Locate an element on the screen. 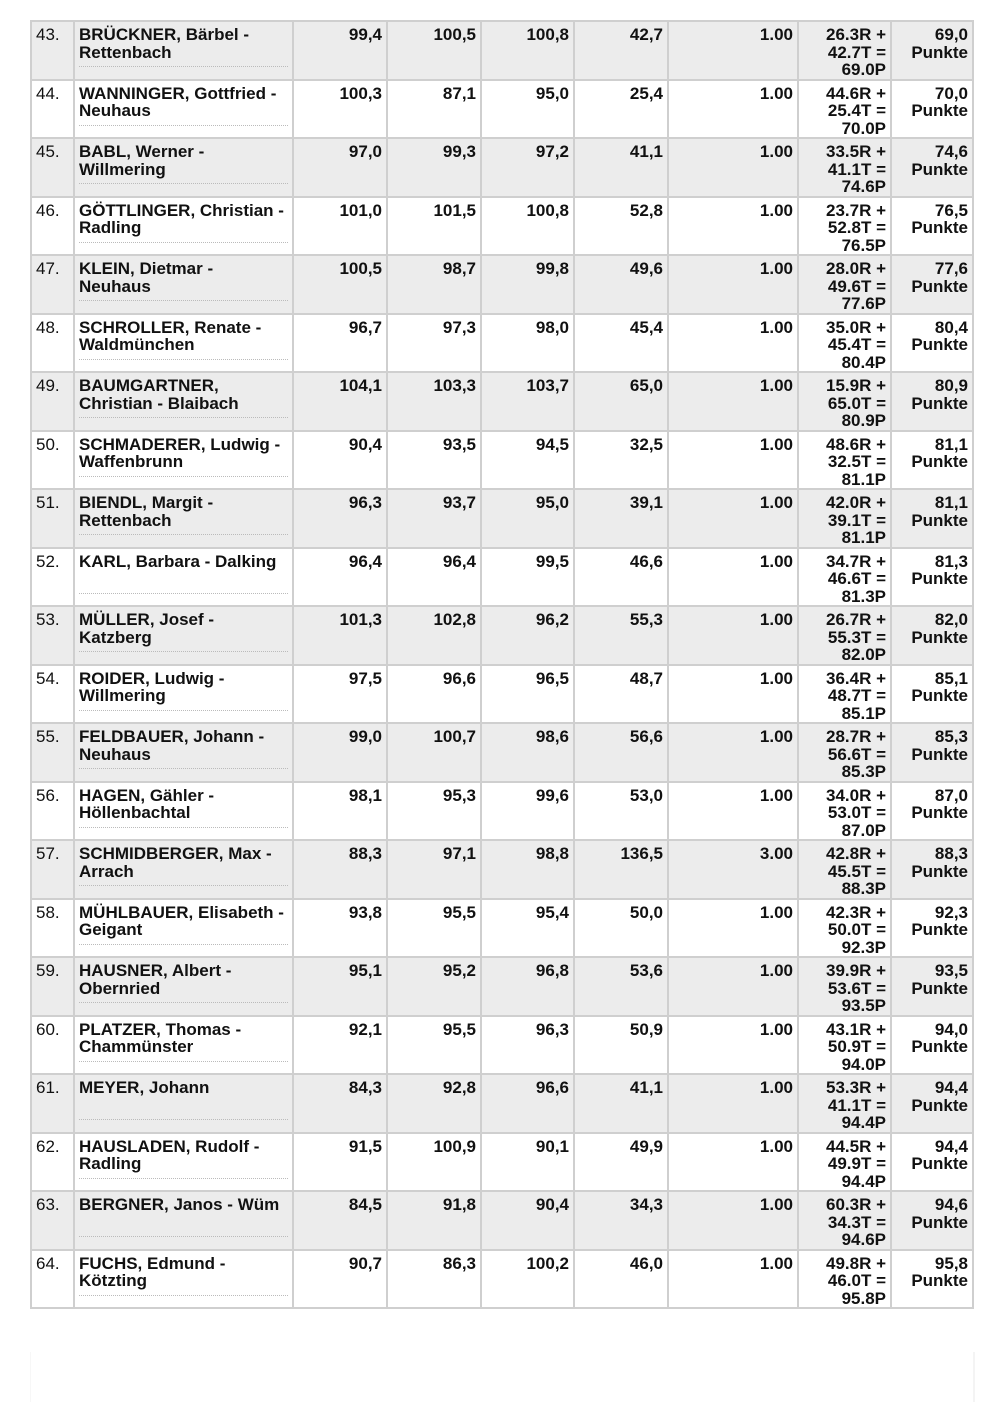 The height and width of the screenshot is (1414, 1000). time-cell: 41,1 is located at coordinates (621, 1103).